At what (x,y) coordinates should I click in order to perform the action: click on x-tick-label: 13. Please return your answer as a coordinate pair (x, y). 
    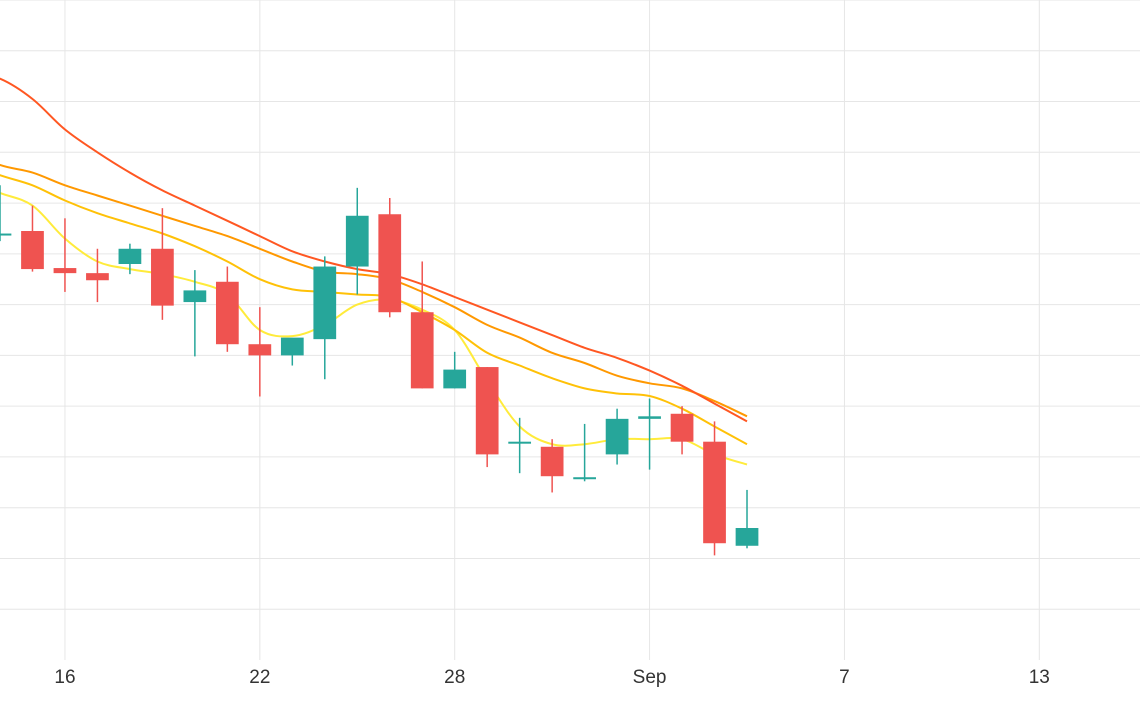
    Looking at the image, I should click on (1039, 677).